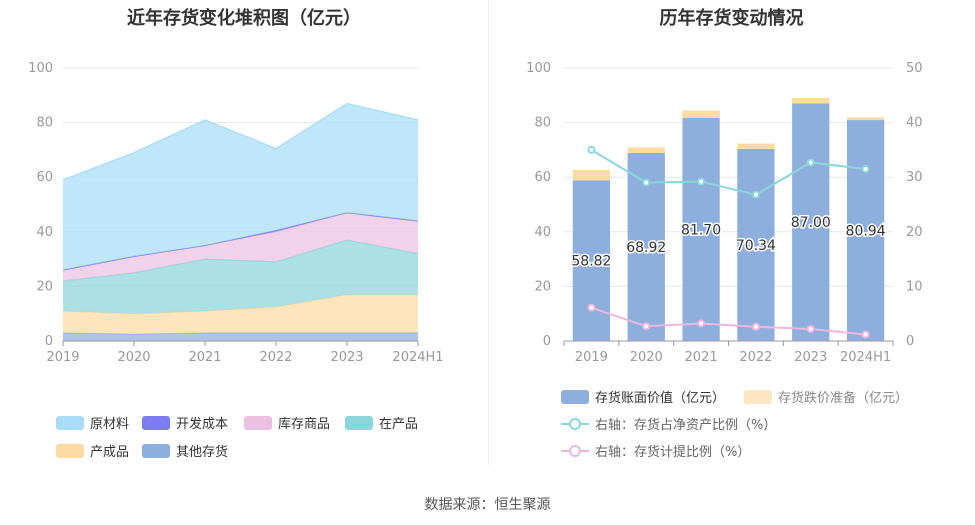 This screenshot has height=525, width=975. I want to click on legend-label: 原材料, so click(110, 424).